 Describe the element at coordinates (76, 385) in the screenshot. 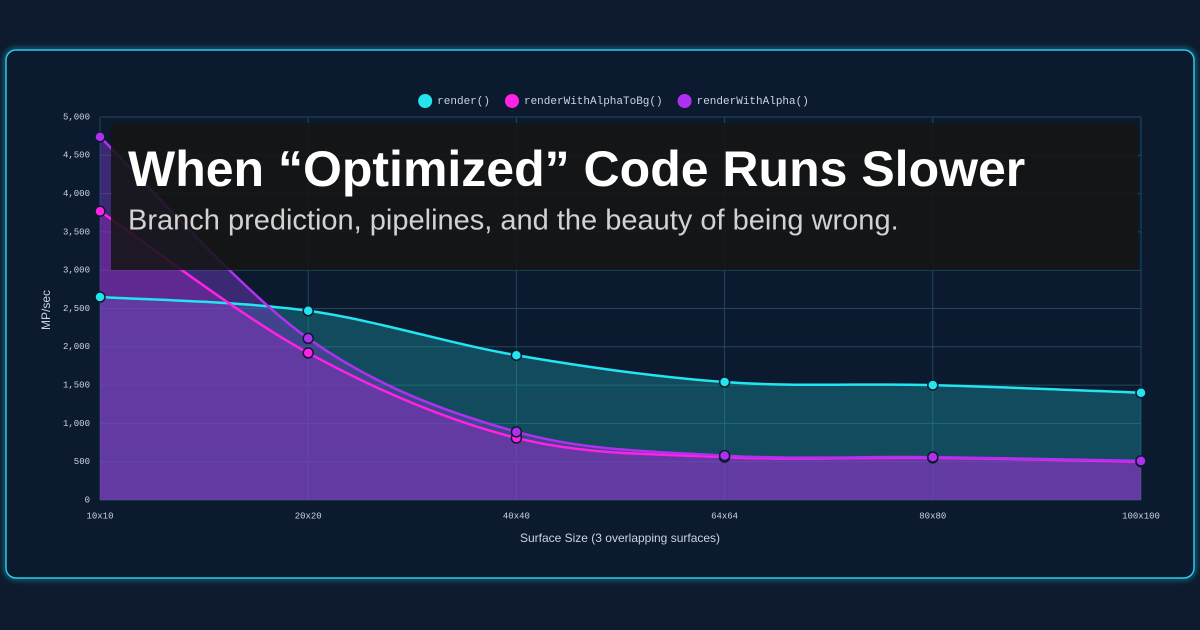

I see `y-tick-label: 1,500` at that location.